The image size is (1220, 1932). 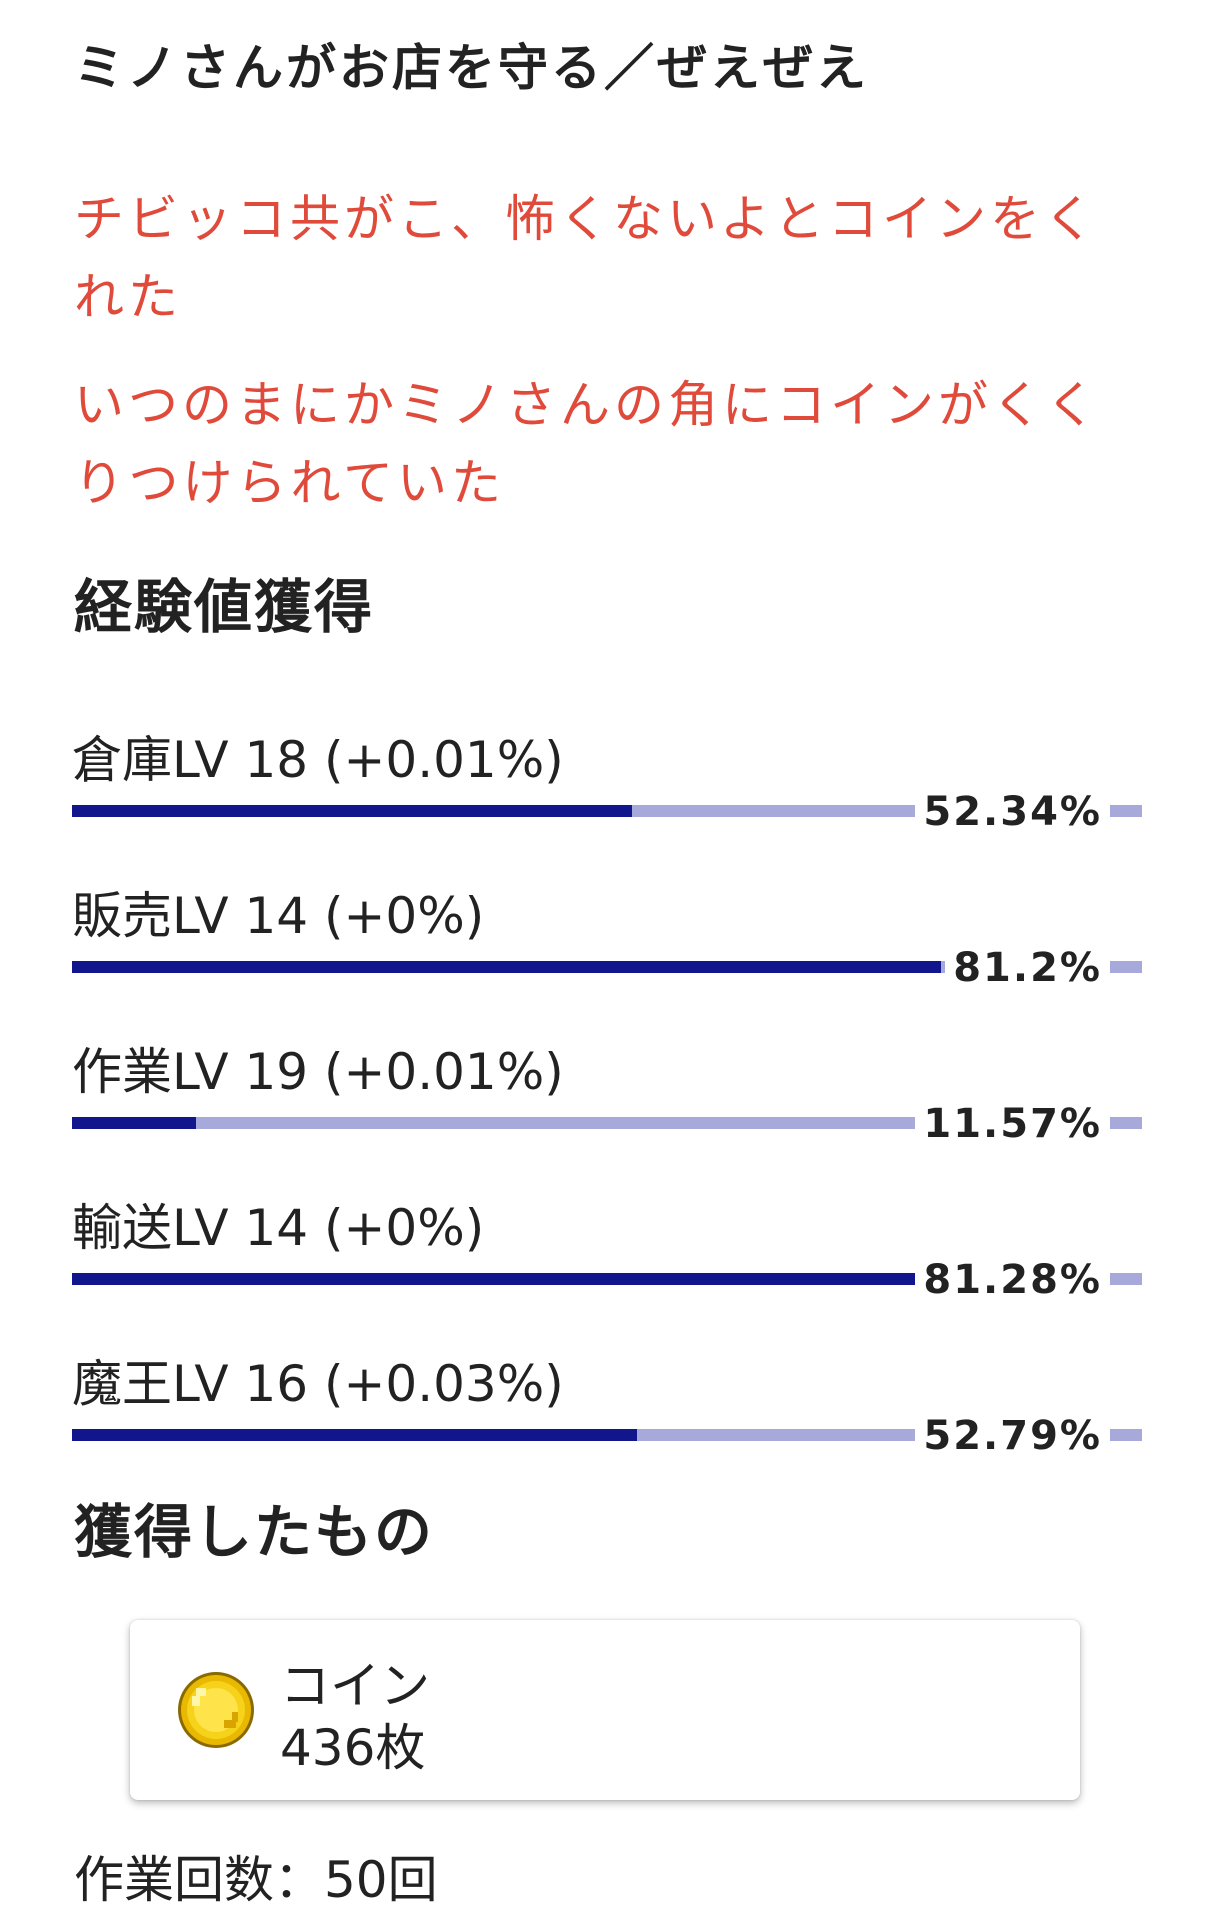 What do you see at coordinates (278, 916) in the screenshot?
I see `skill-label: 販売LV 14 (+0%)` at bounding box center [278, 916].